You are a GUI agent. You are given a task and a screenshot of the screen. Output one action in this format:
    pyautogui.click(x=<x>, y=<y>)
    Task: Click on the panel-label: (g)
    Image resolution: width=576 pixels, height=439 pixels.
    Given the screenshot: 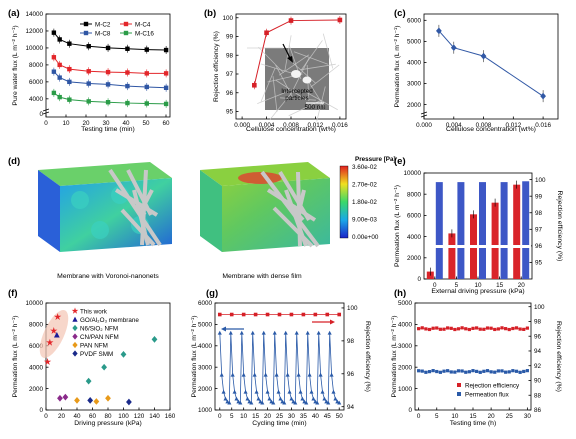 What is the action you would take?
    pyautogui.click(x=212, y=293)
    